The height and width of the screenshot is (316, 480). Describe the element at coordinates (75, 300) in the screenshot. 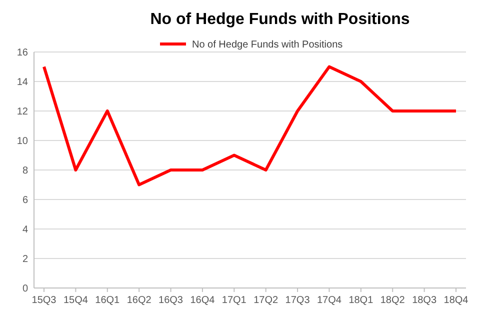

I see `x-tick-label: 15Q4` at that location.